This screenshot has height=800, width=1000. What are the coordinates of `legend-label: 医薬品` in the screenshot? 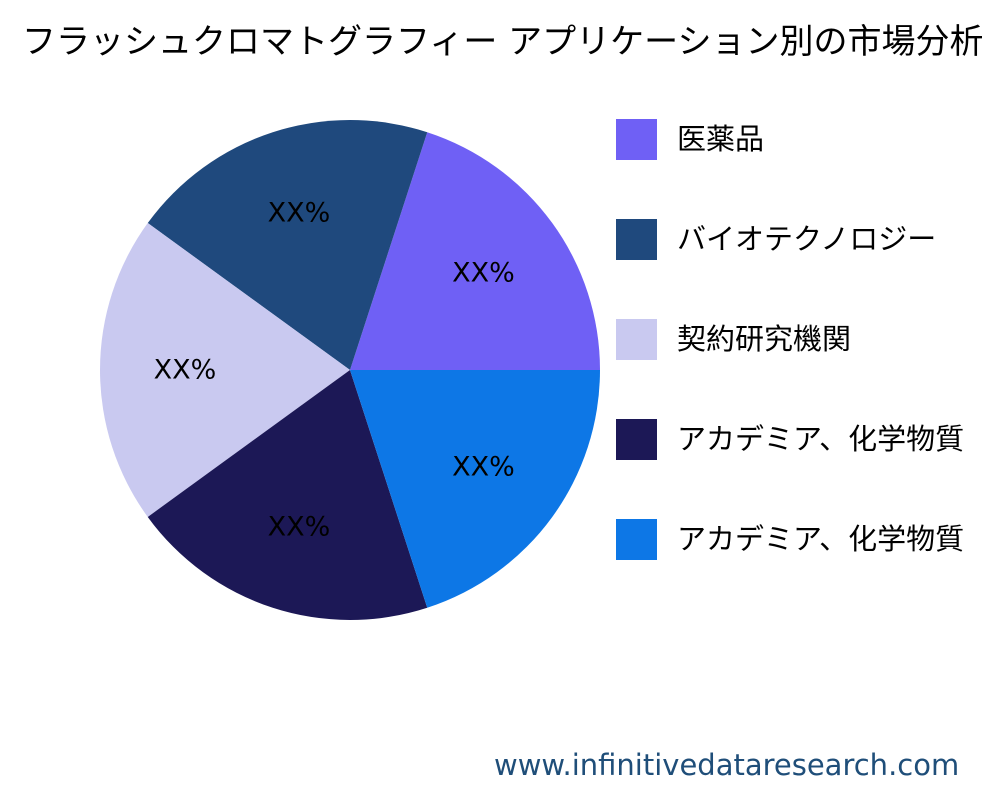 It's located at (721, 139).